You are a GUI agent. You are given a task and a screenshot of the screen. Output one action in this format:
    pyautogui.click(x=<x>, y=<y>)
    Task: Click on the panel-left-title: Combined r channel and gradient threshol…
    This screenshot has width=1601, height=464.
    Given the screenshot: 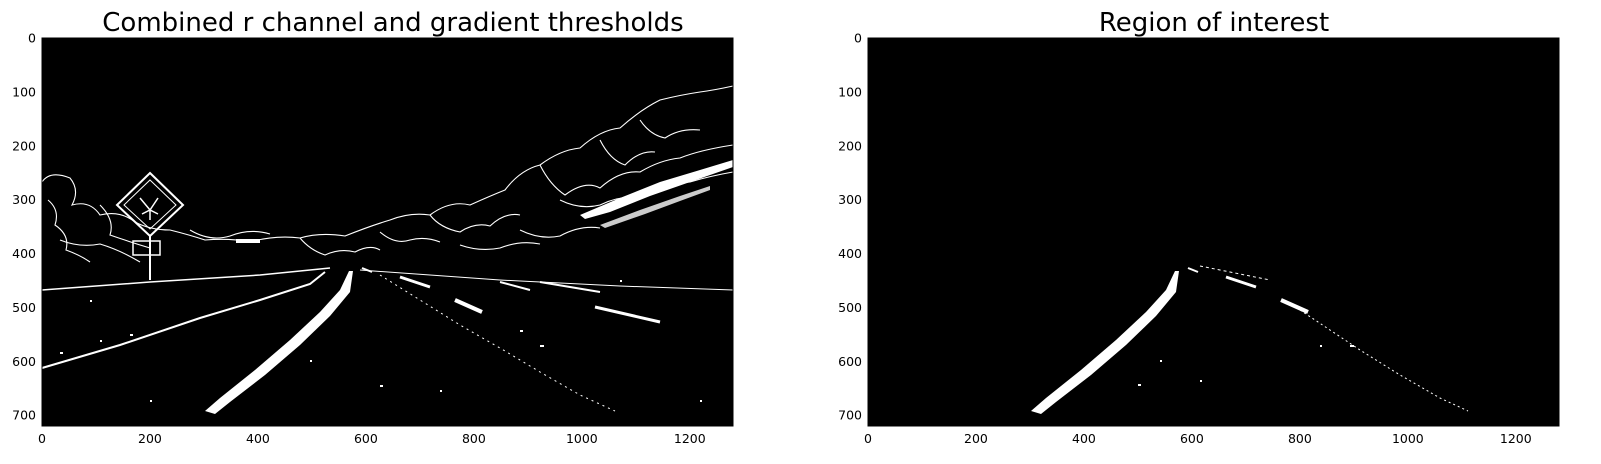 What is the action you would take?
    pyautogui.click(x=392, y=23)
    